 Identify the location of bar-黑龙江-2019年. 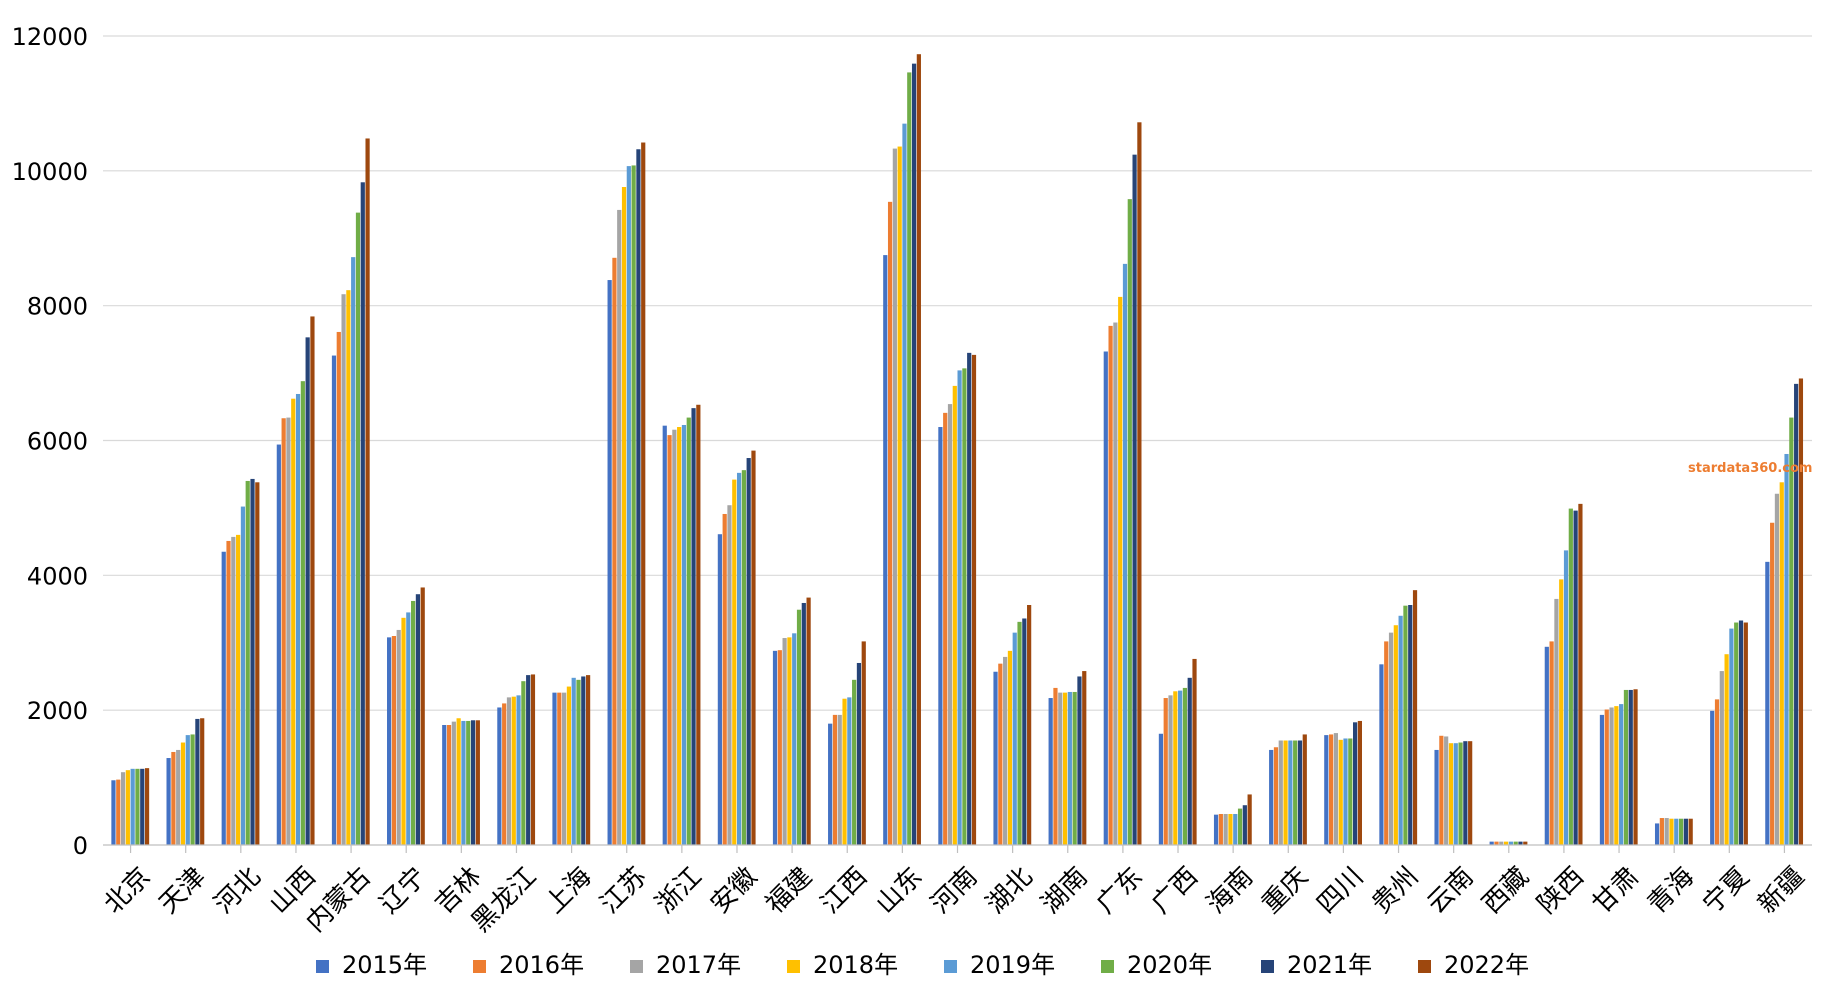
(518, 770).